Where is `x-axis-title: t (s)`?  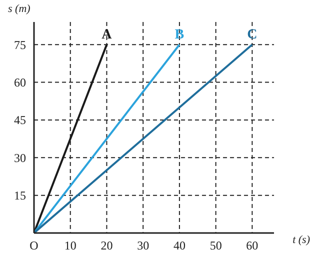 x-axis-title: t (s) is located at coordinates (301, 240).